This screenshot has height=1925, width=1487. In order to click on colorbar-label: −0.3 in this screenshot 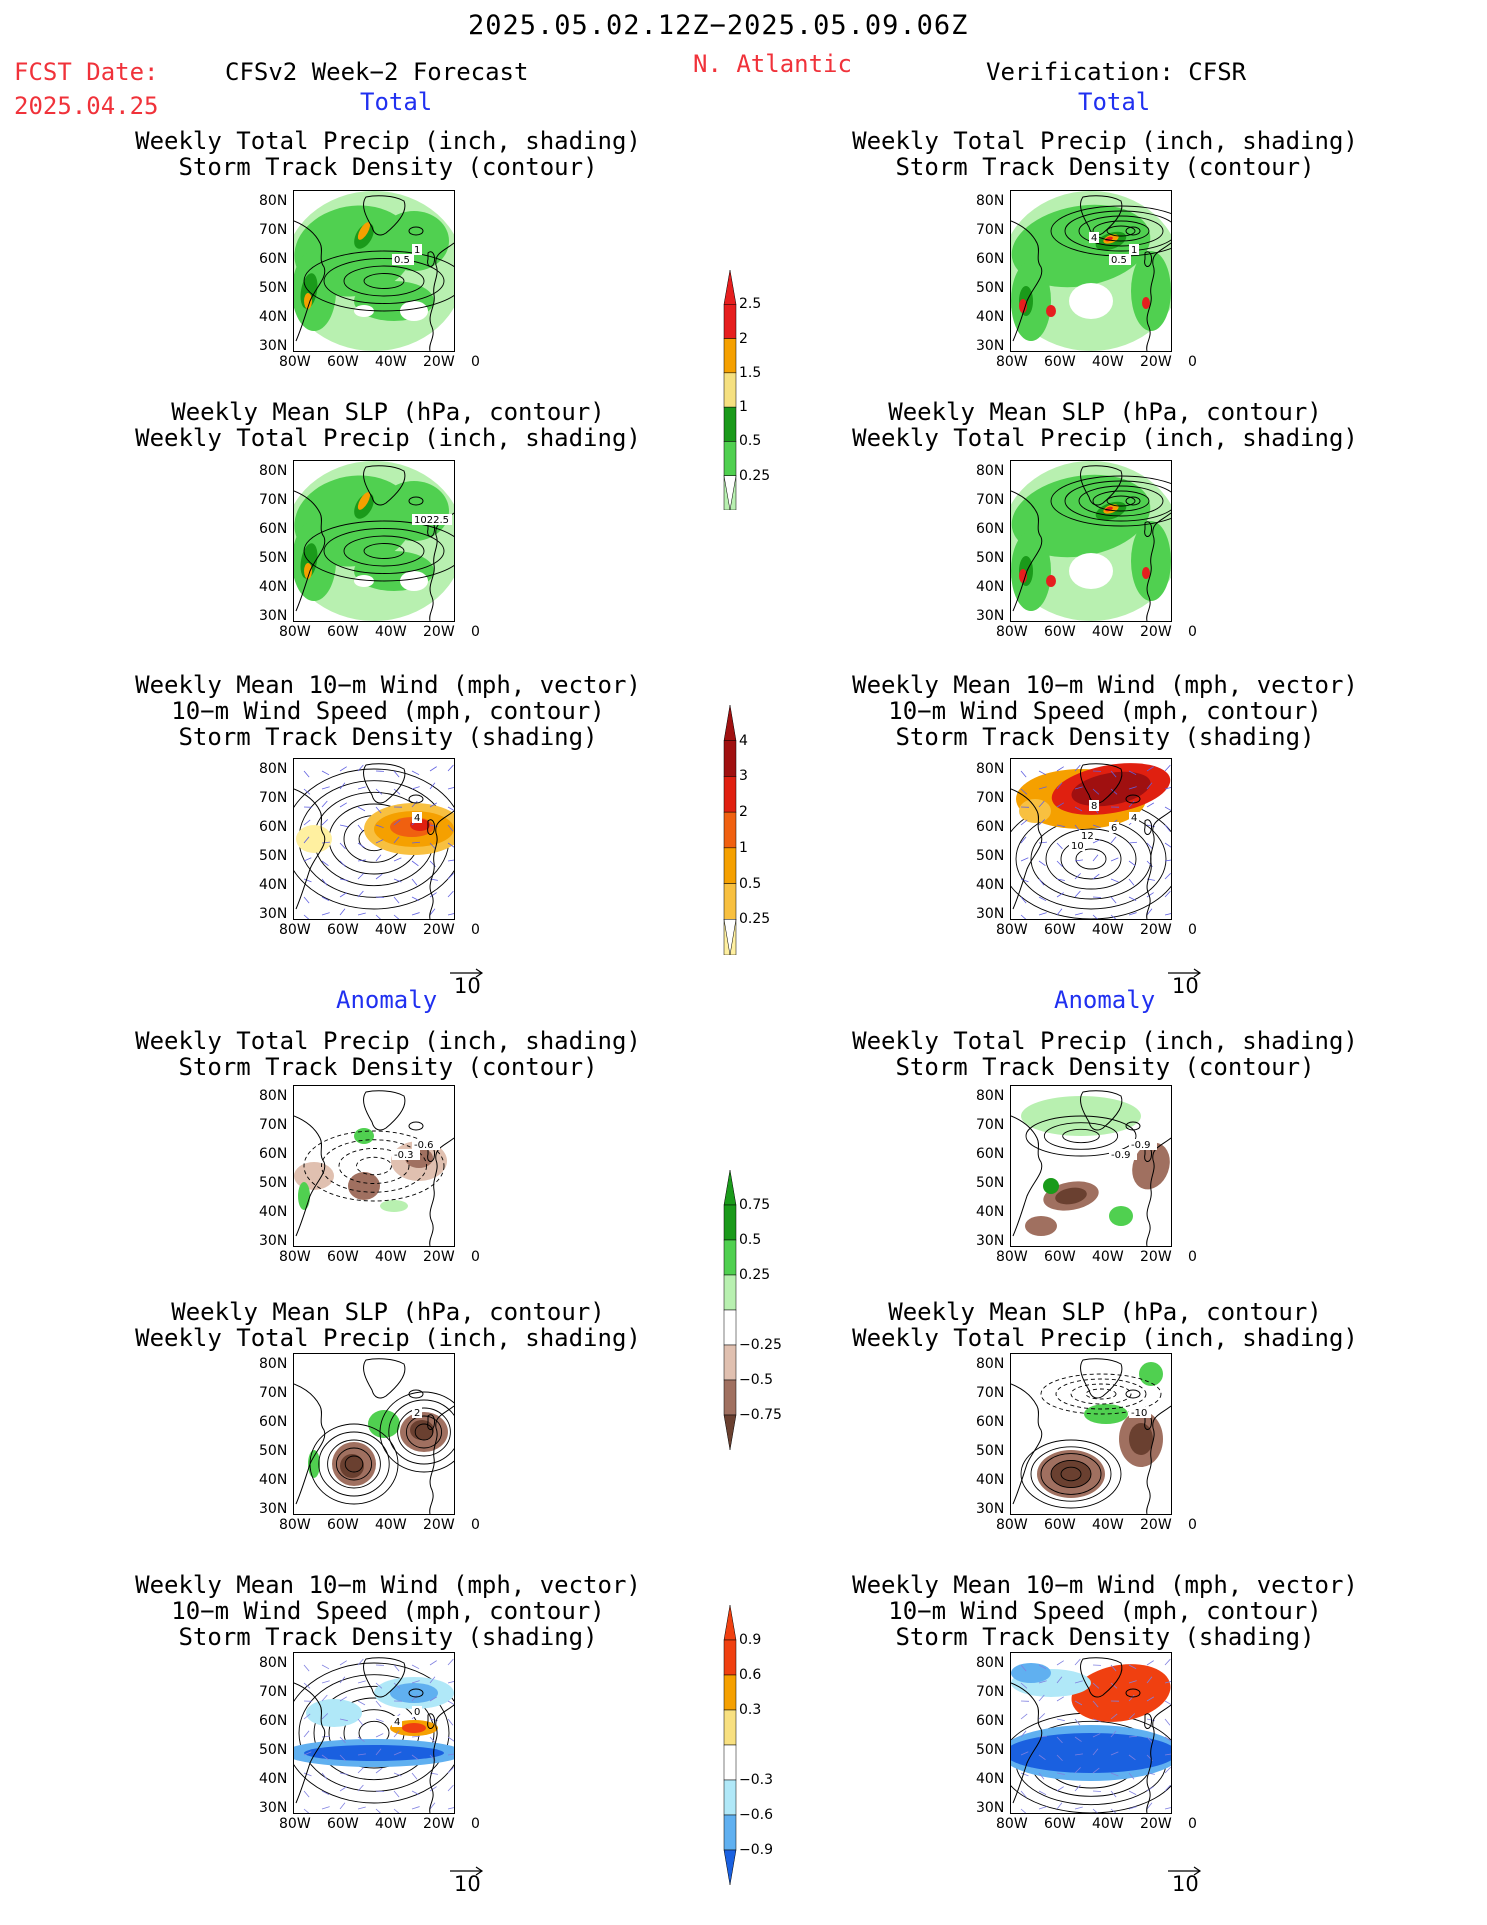, I will do `click(756, 1780)`.